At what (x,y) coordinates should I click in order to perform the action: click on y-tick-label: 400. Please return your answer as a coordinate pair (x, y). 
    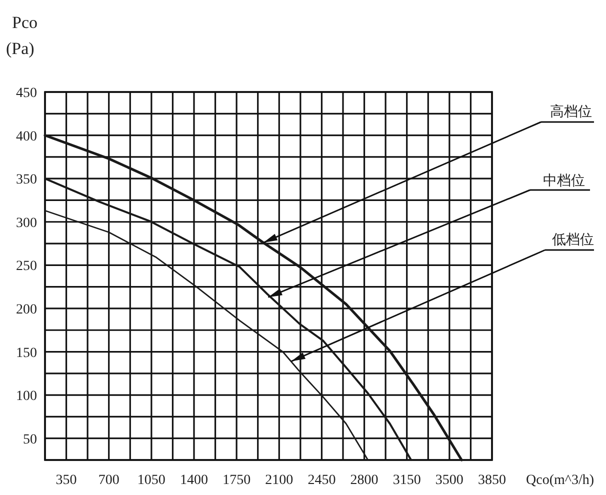
    Looking at the image, I should click on (26, 136).